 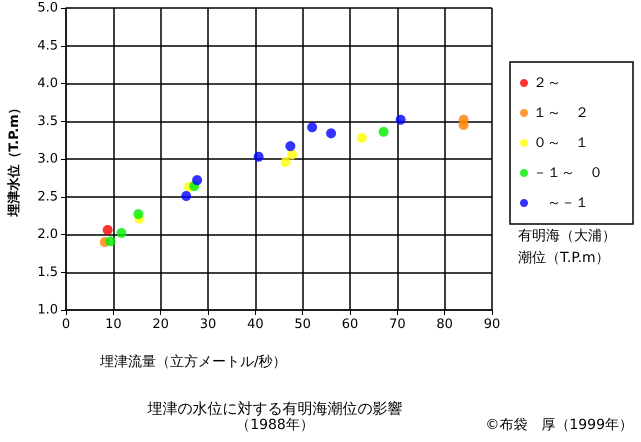 I want to click on x-tick-label: 0, so click(x=66, y=324).